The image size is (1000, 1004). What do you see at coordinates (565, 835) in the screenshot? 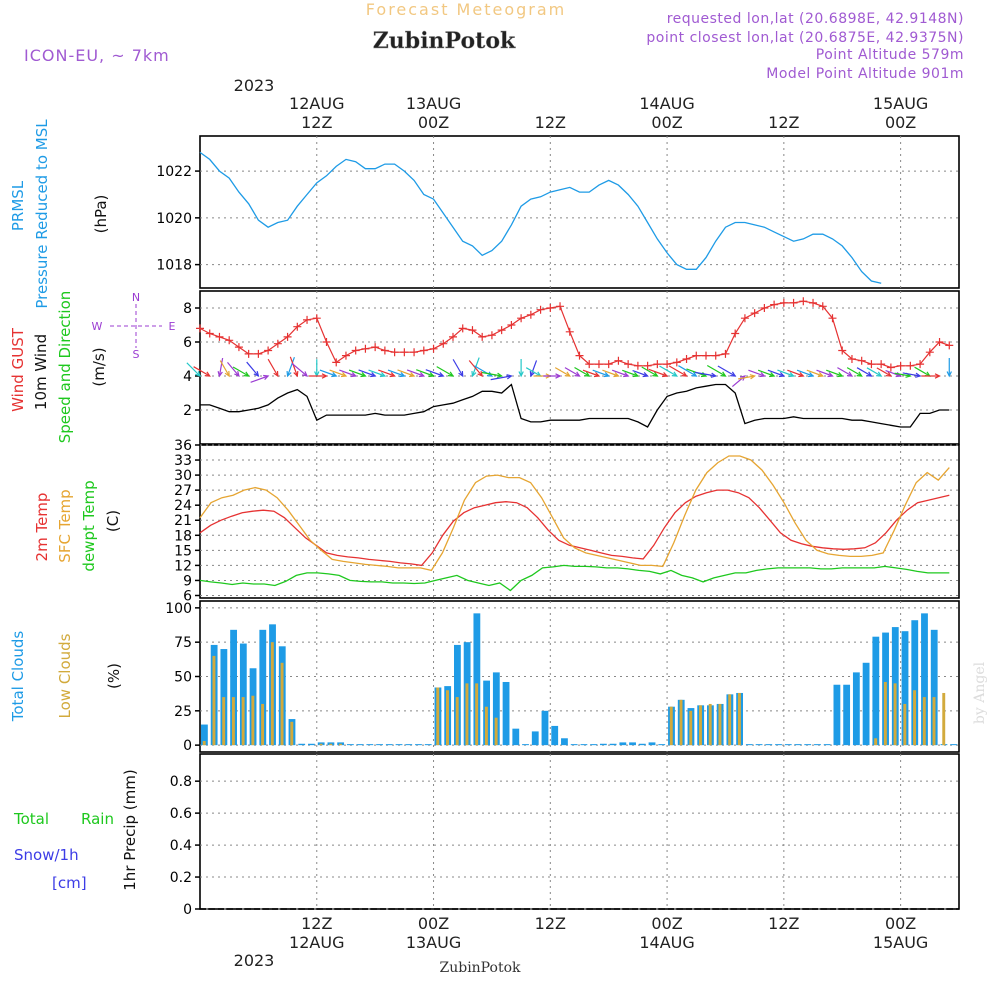
I see `precip-panel: 0 0.2 0.4 0.6 0.8` at bounding box center [565, 835].